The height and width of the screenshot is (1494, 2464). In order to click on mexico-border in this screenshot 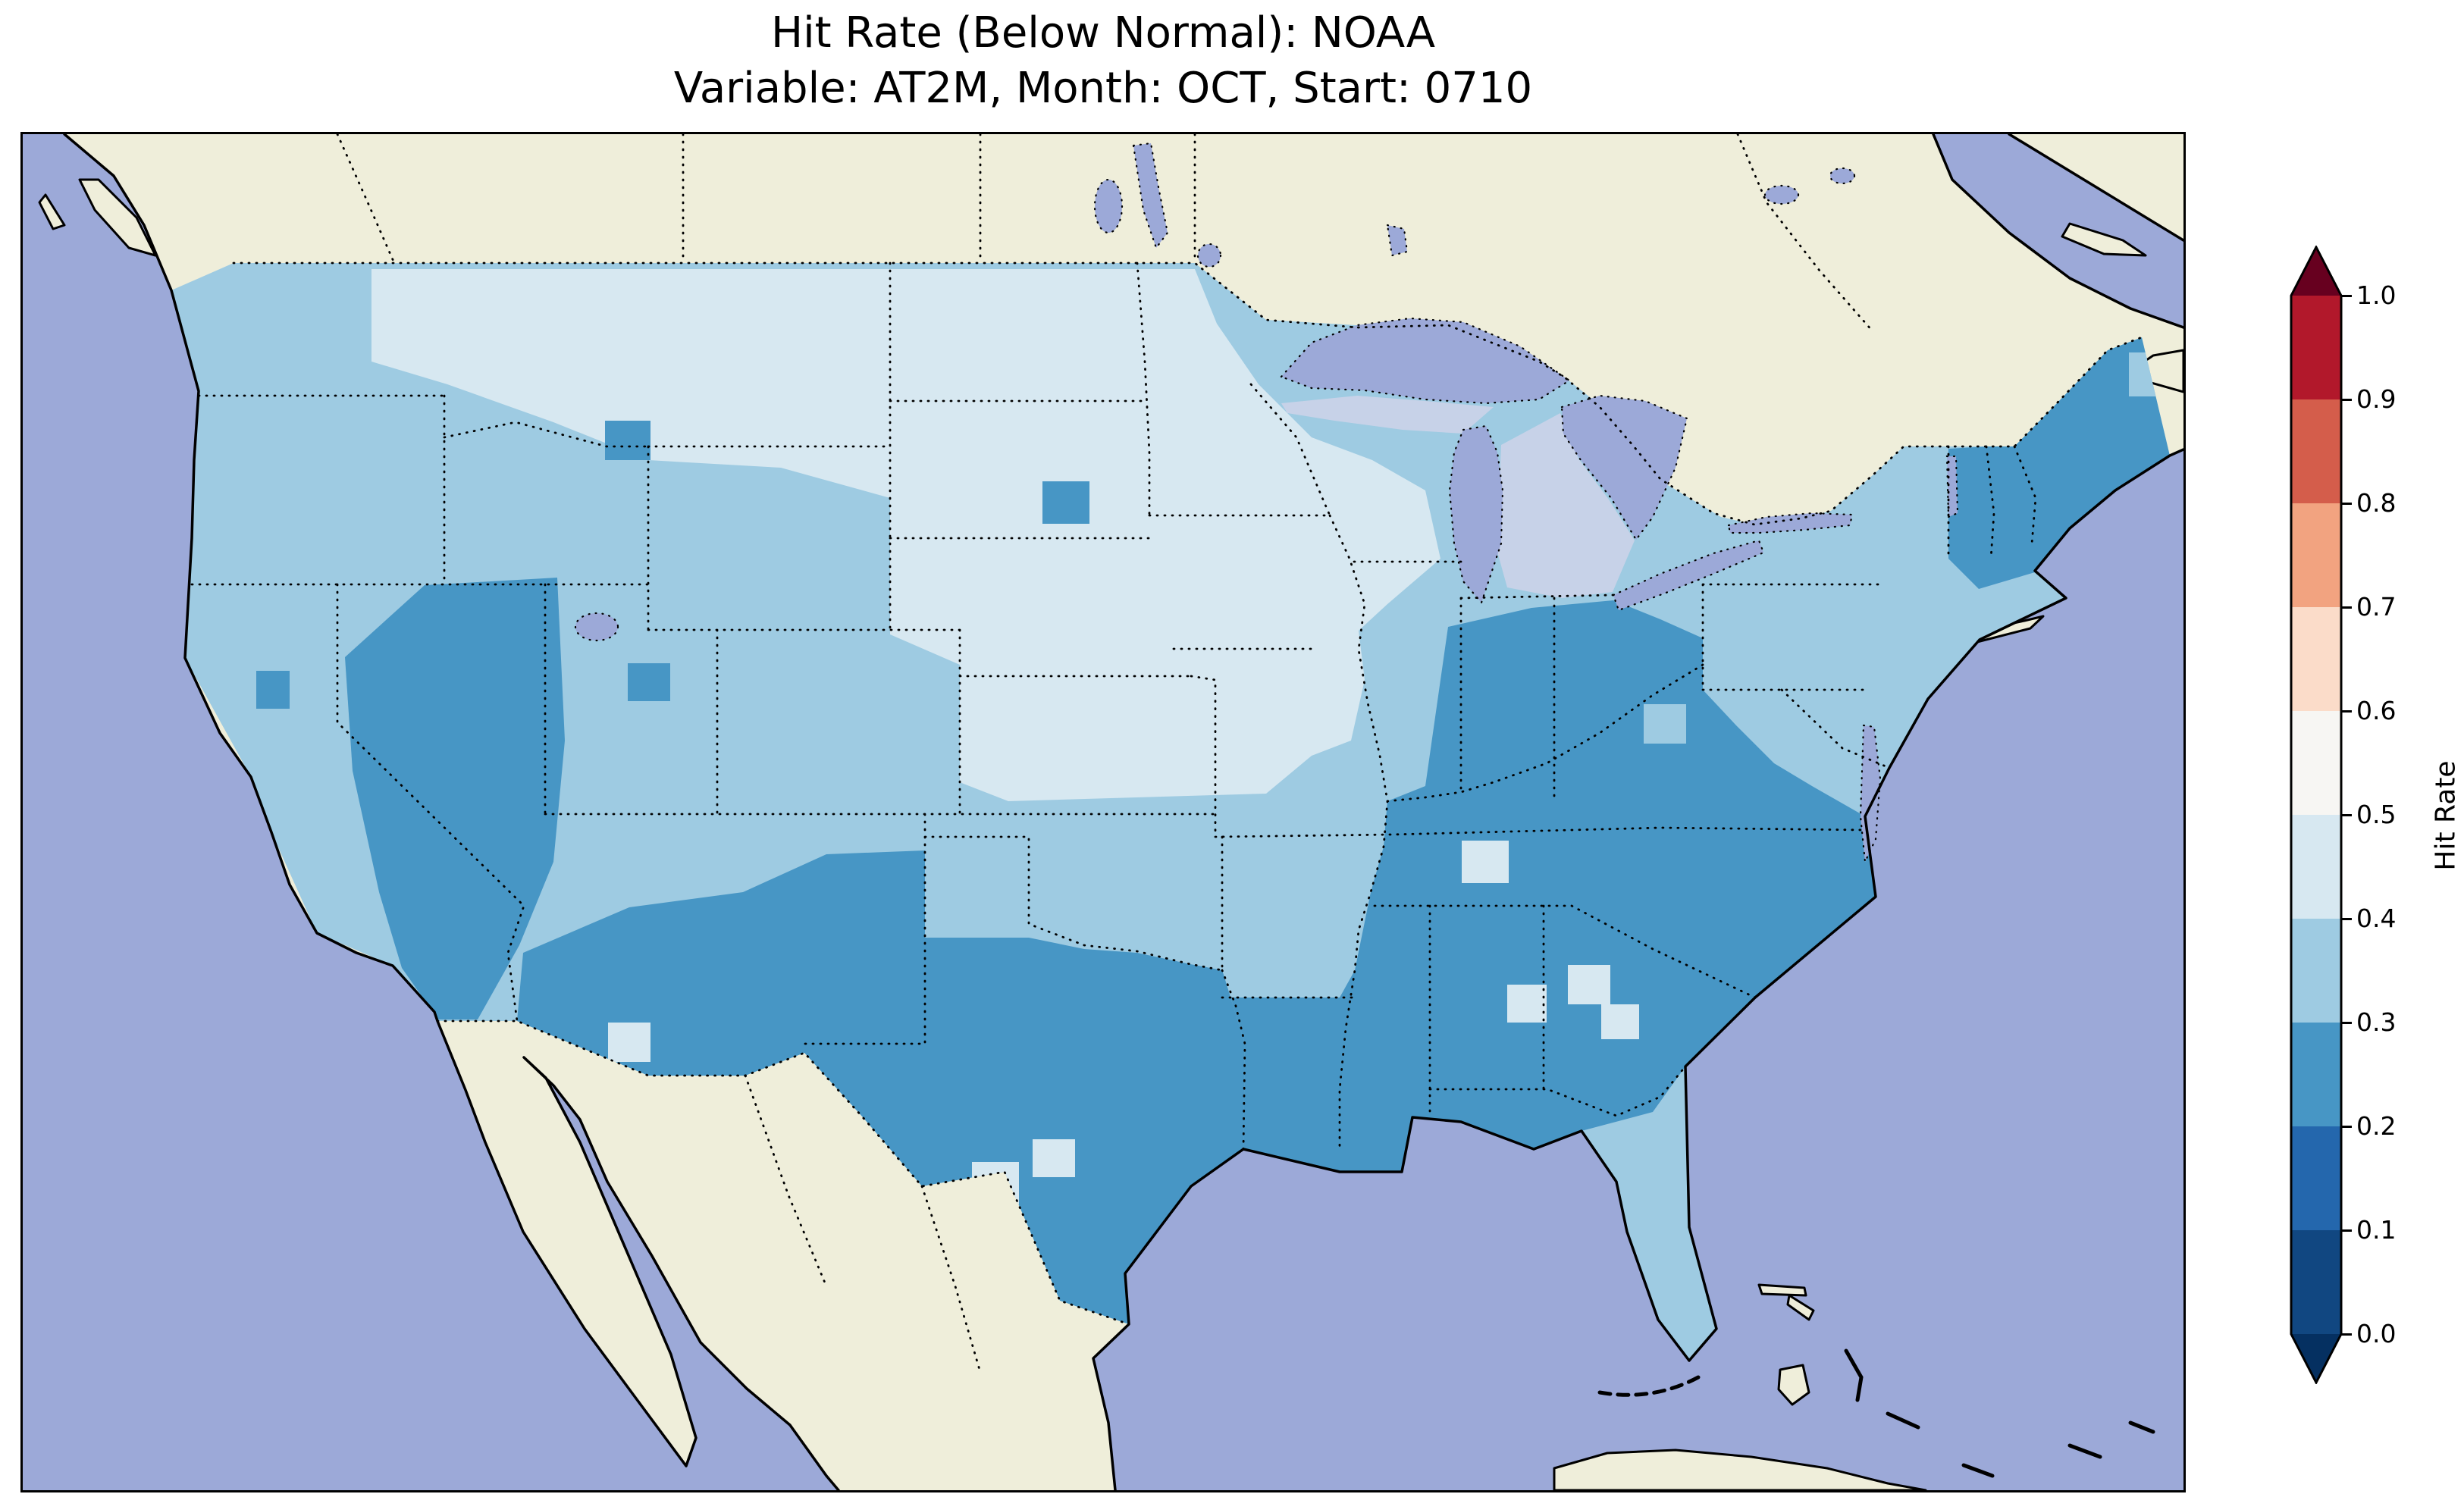, I will do `click(783, 1172)`.